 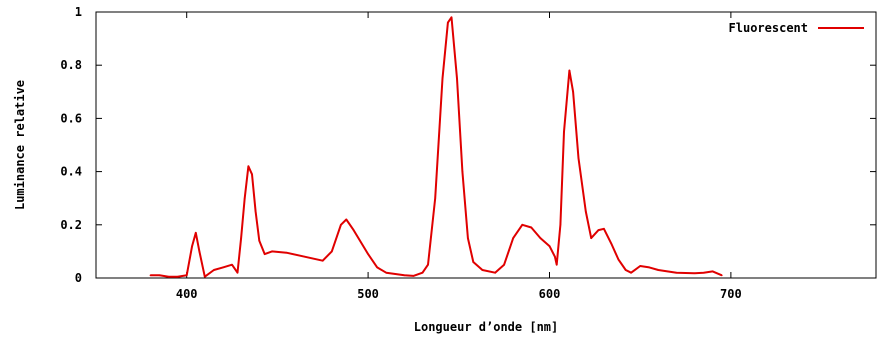 I want to click on y-tick-label: 0.4, so click(x=71, y=172).